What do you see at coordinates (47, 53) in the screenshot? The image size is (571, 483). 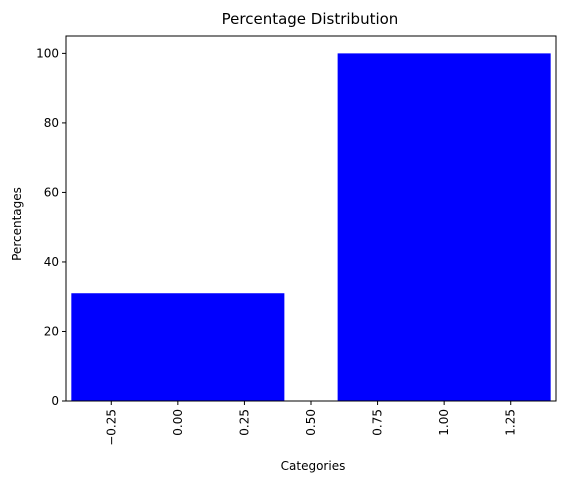 I see `y-tick-label: 100` at bounding box center [47, 53].